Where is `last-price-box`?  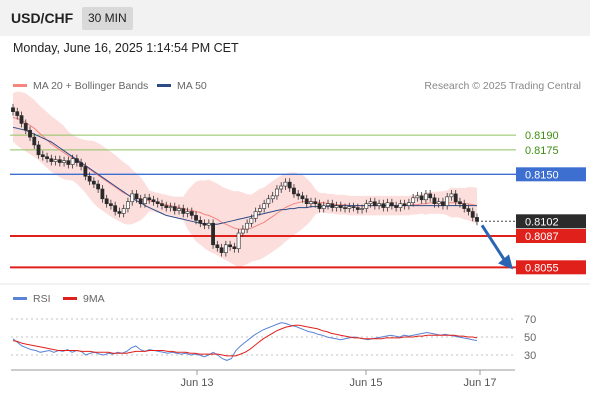 last-price-box is located at coordinates (551, 221).